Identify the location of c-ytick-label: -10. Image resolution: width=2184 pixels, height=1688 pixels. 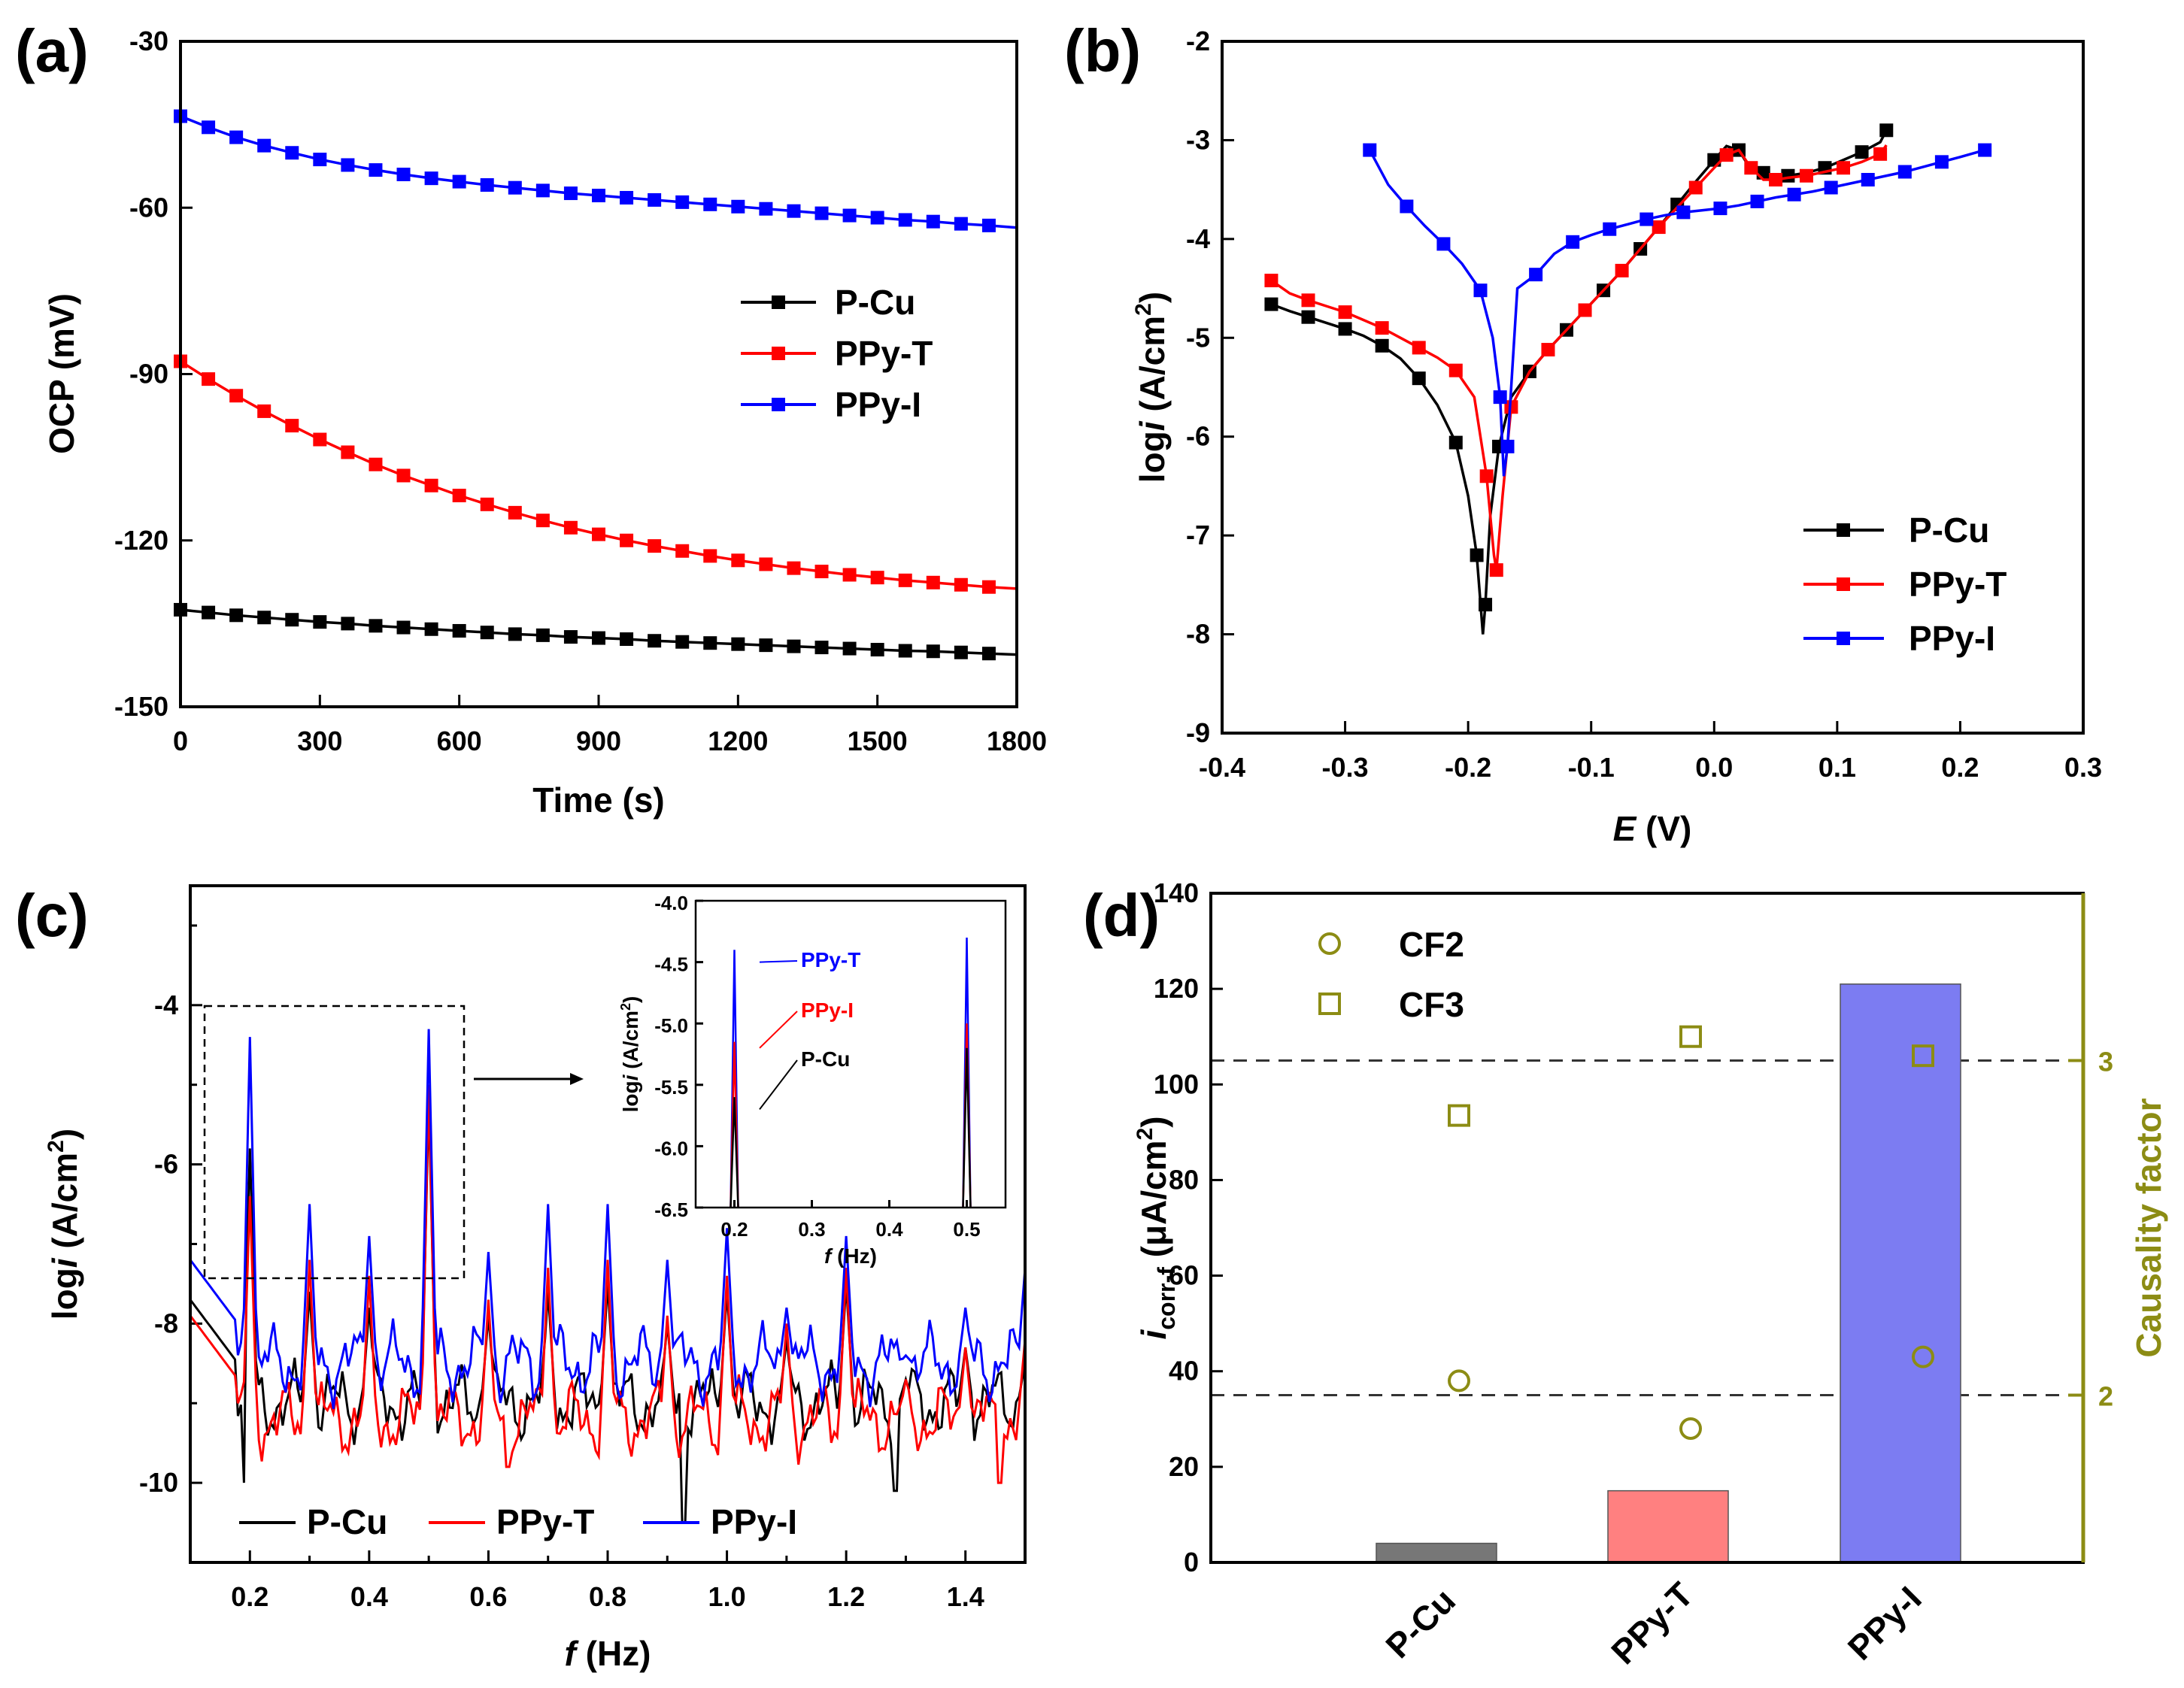
(158, 1482).